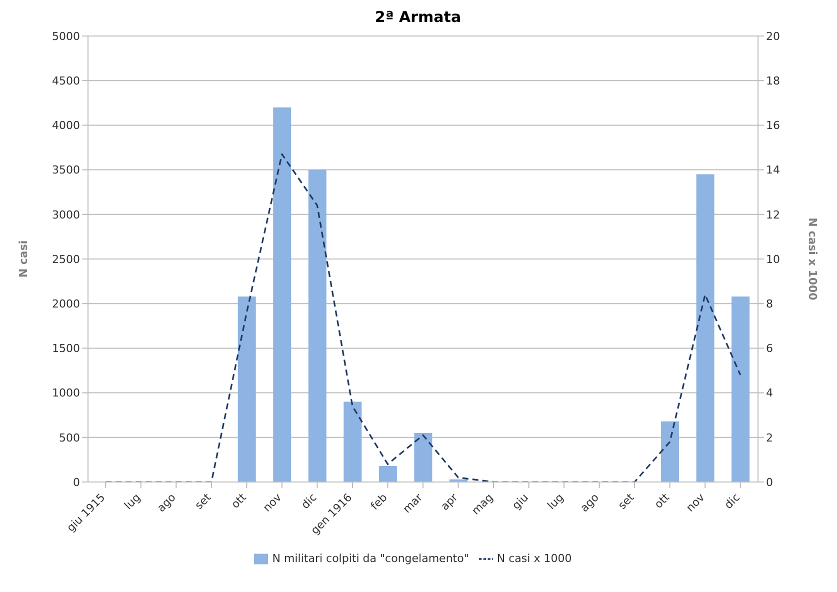 The image size is (837, 592). Describe the element at coordinates (76, 482) in the screenshot. I see `y-tick-label: 0` at that location.